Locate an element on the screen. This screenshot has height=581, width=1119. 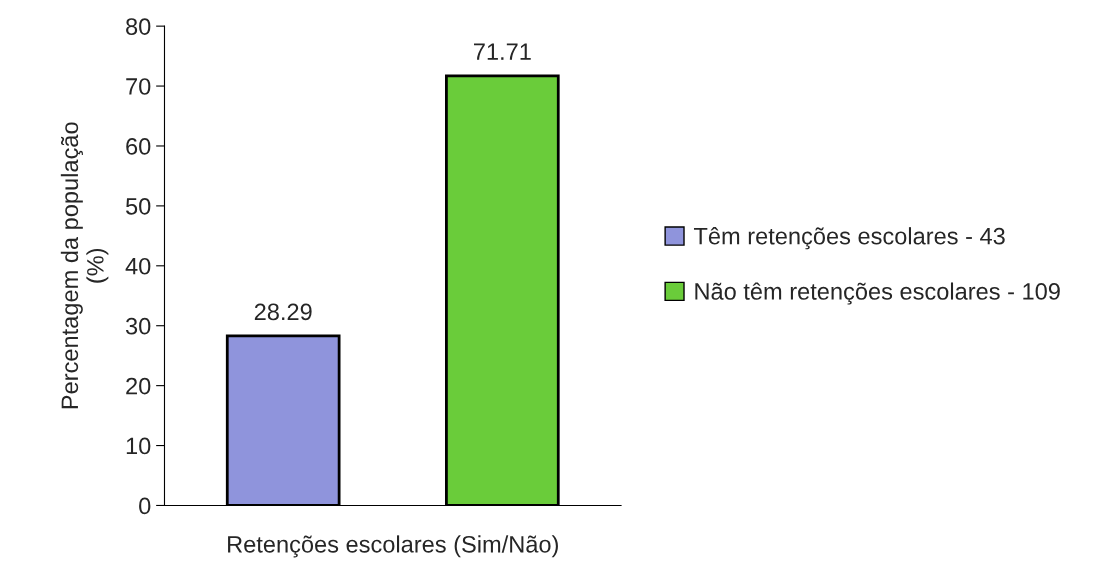
data-label: 71.71 is located at coordinates (502, 51).